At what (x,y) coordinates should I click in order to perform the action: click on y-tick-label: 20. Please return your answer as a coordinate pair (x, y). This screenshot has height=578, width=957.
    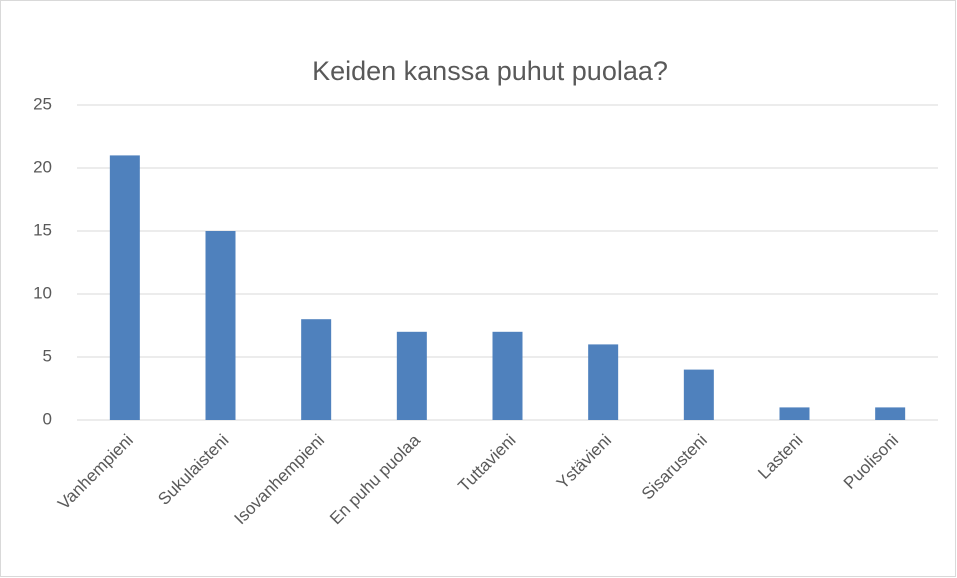
    Looking at the image, I should click on (42, 166).